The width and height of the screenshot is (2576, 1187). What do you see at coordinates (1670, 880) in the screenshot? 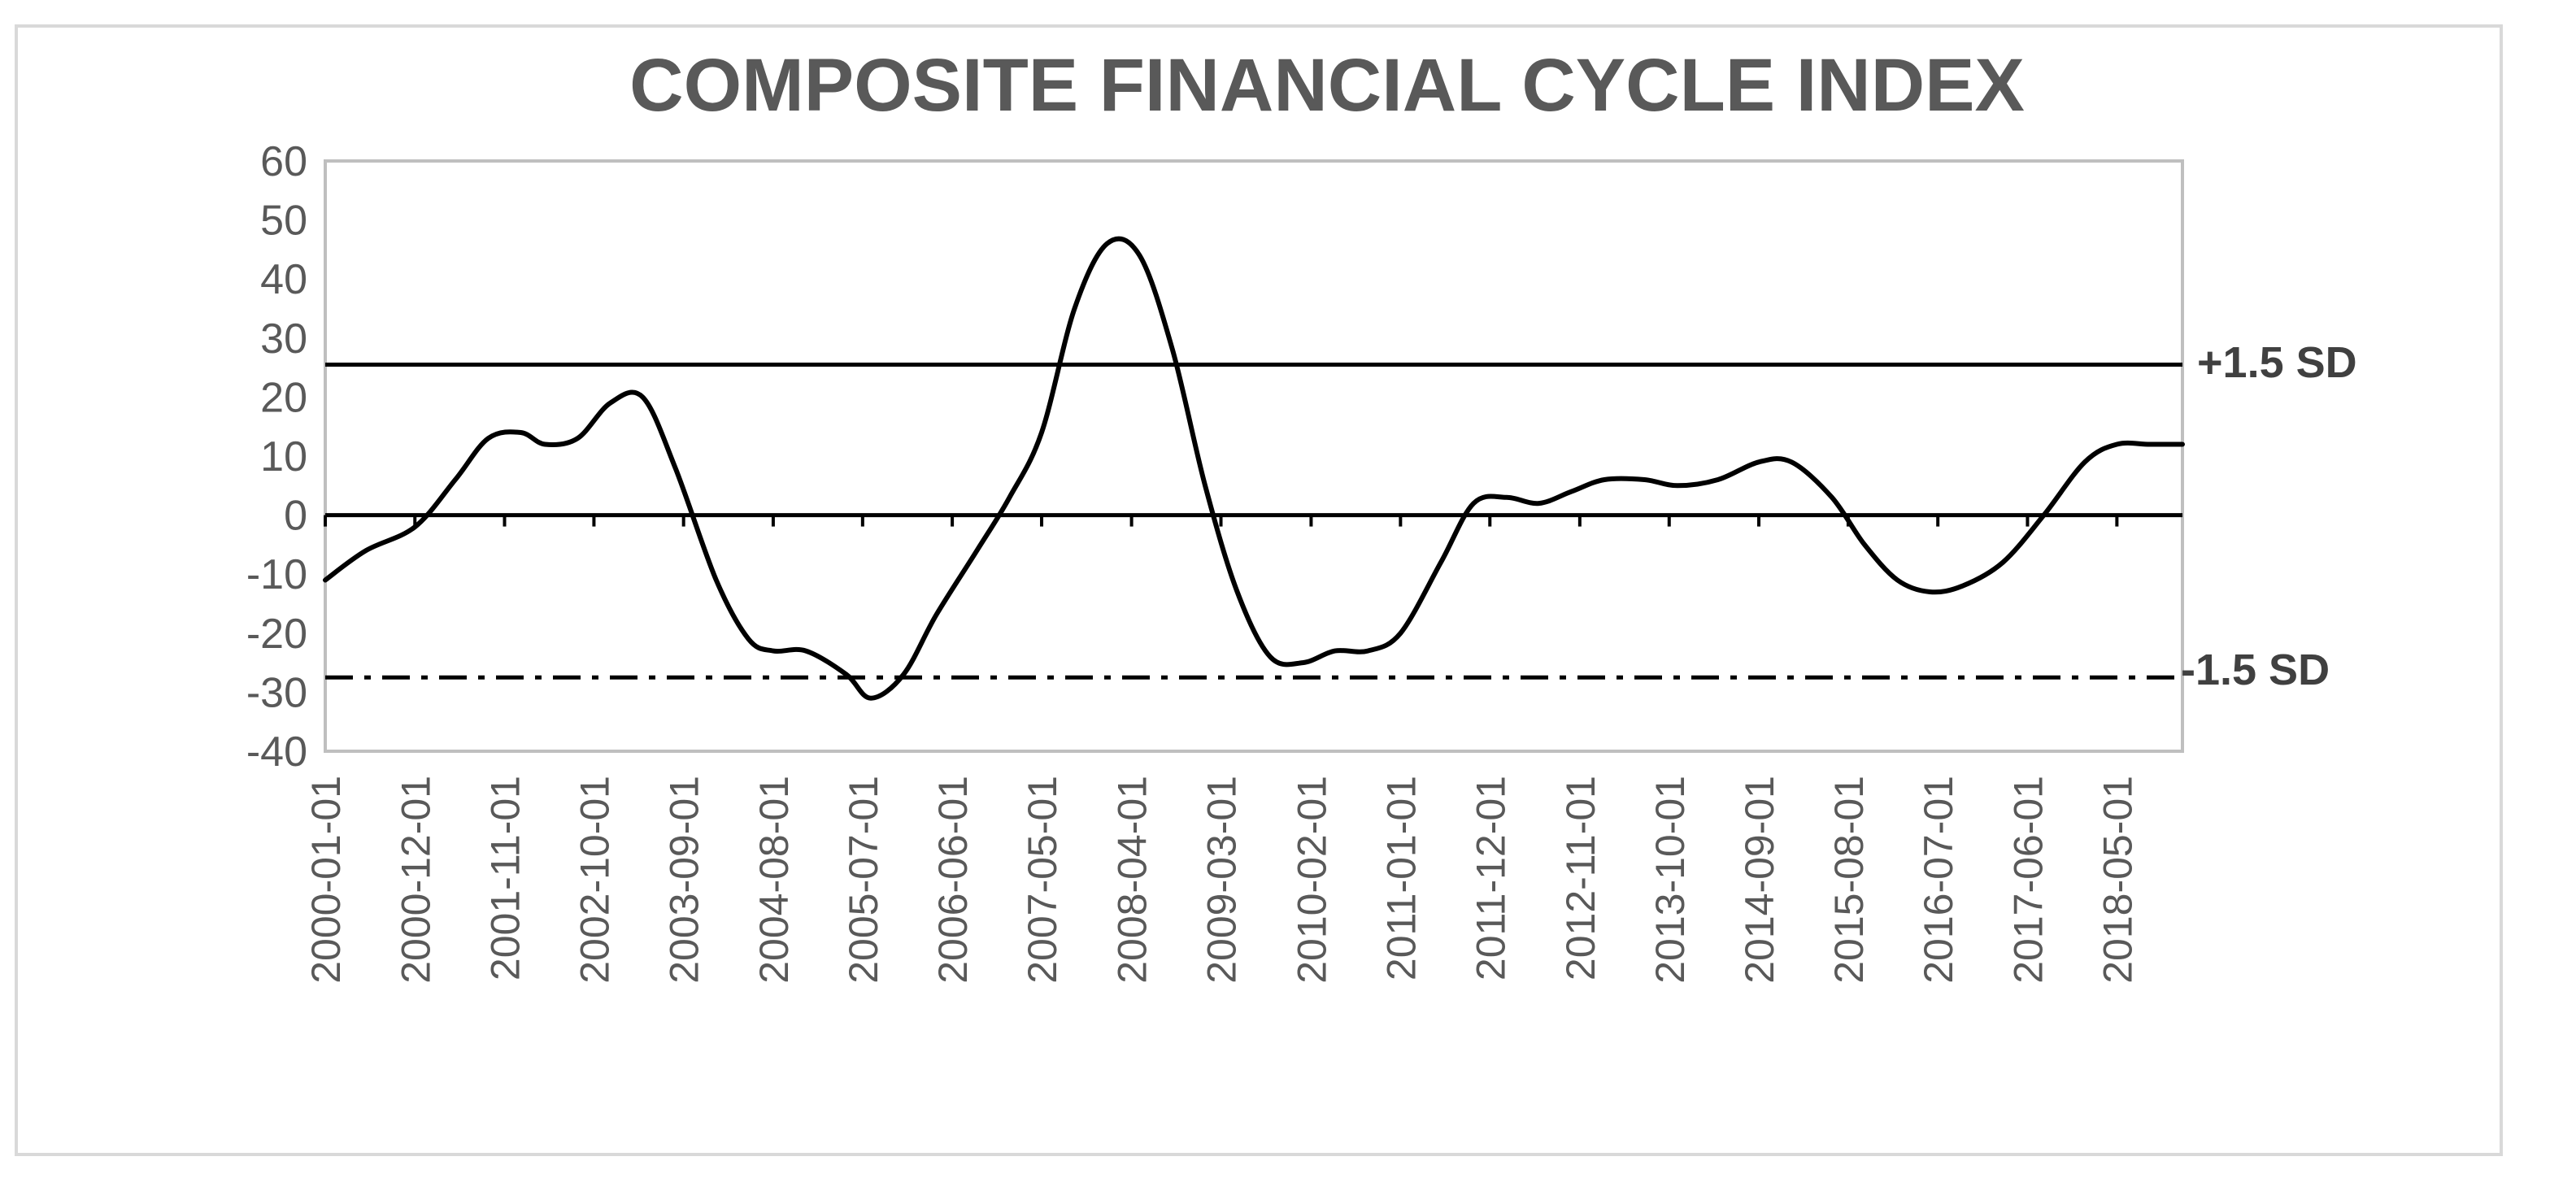
I see `x-tick-label: 2013-10-01` at bounding box center [1670, 880].